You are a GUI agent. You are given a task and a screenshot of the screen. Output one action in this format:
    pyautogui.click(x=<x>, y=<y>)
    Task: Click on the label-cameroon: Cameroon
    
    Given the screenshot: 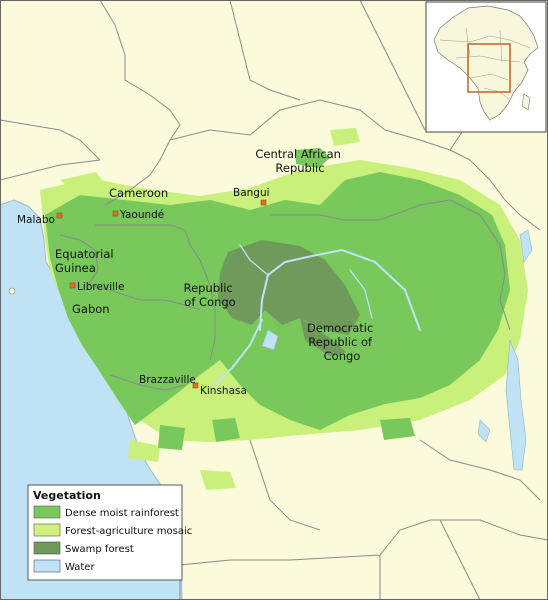 What is the action you would take?
    pyautogui.click(x=138, y=193)
    